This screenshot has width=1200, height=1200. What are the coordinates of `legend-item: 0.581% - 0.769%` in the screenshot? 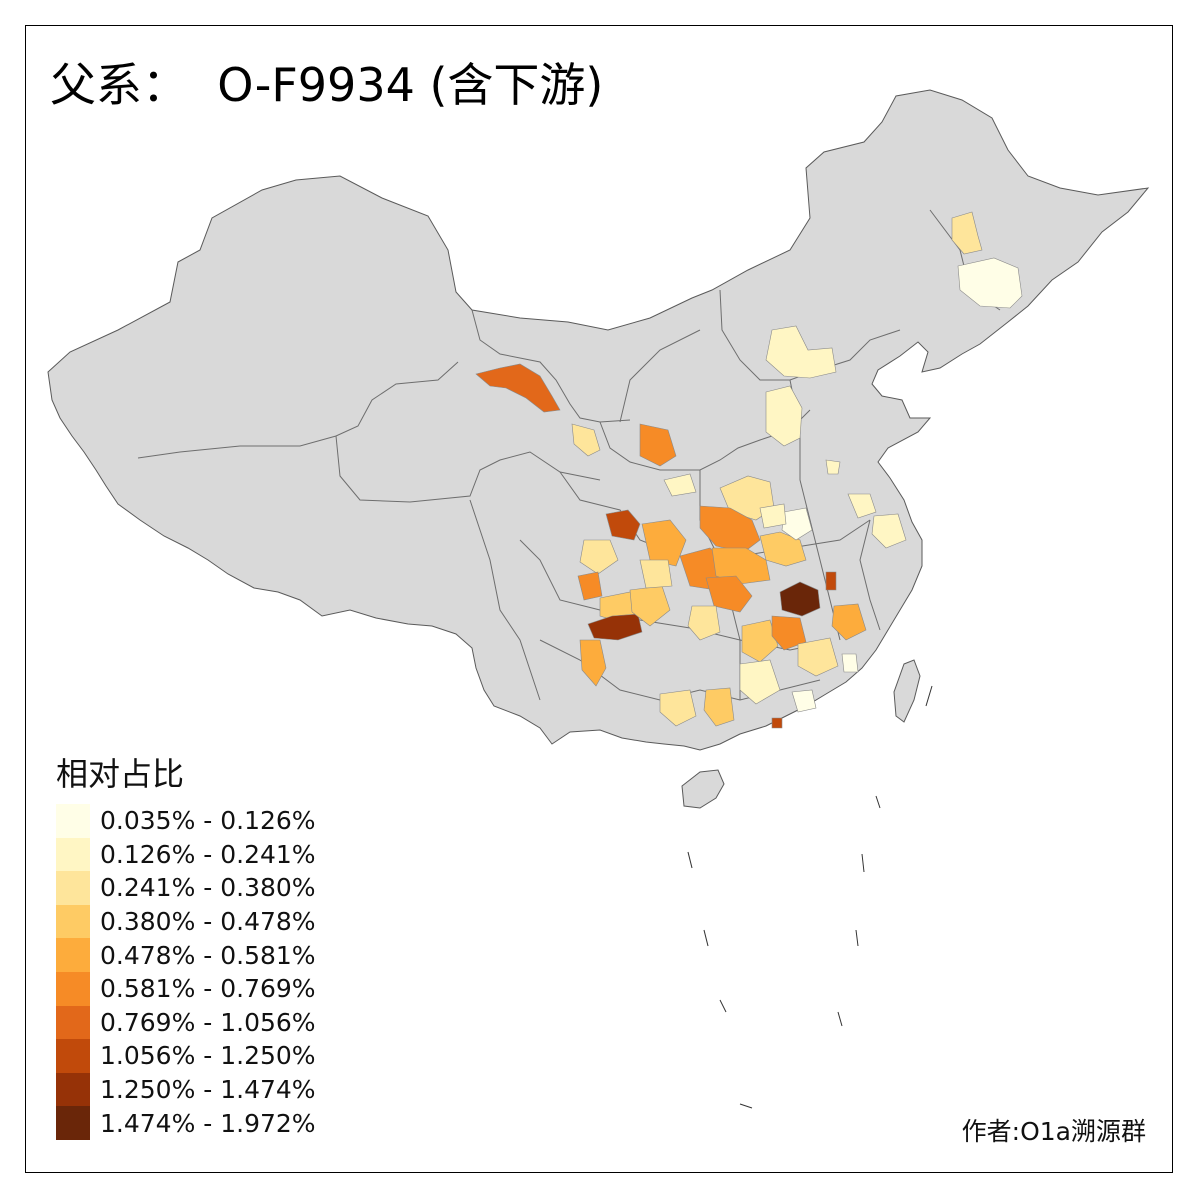 It's located at (186, 988).